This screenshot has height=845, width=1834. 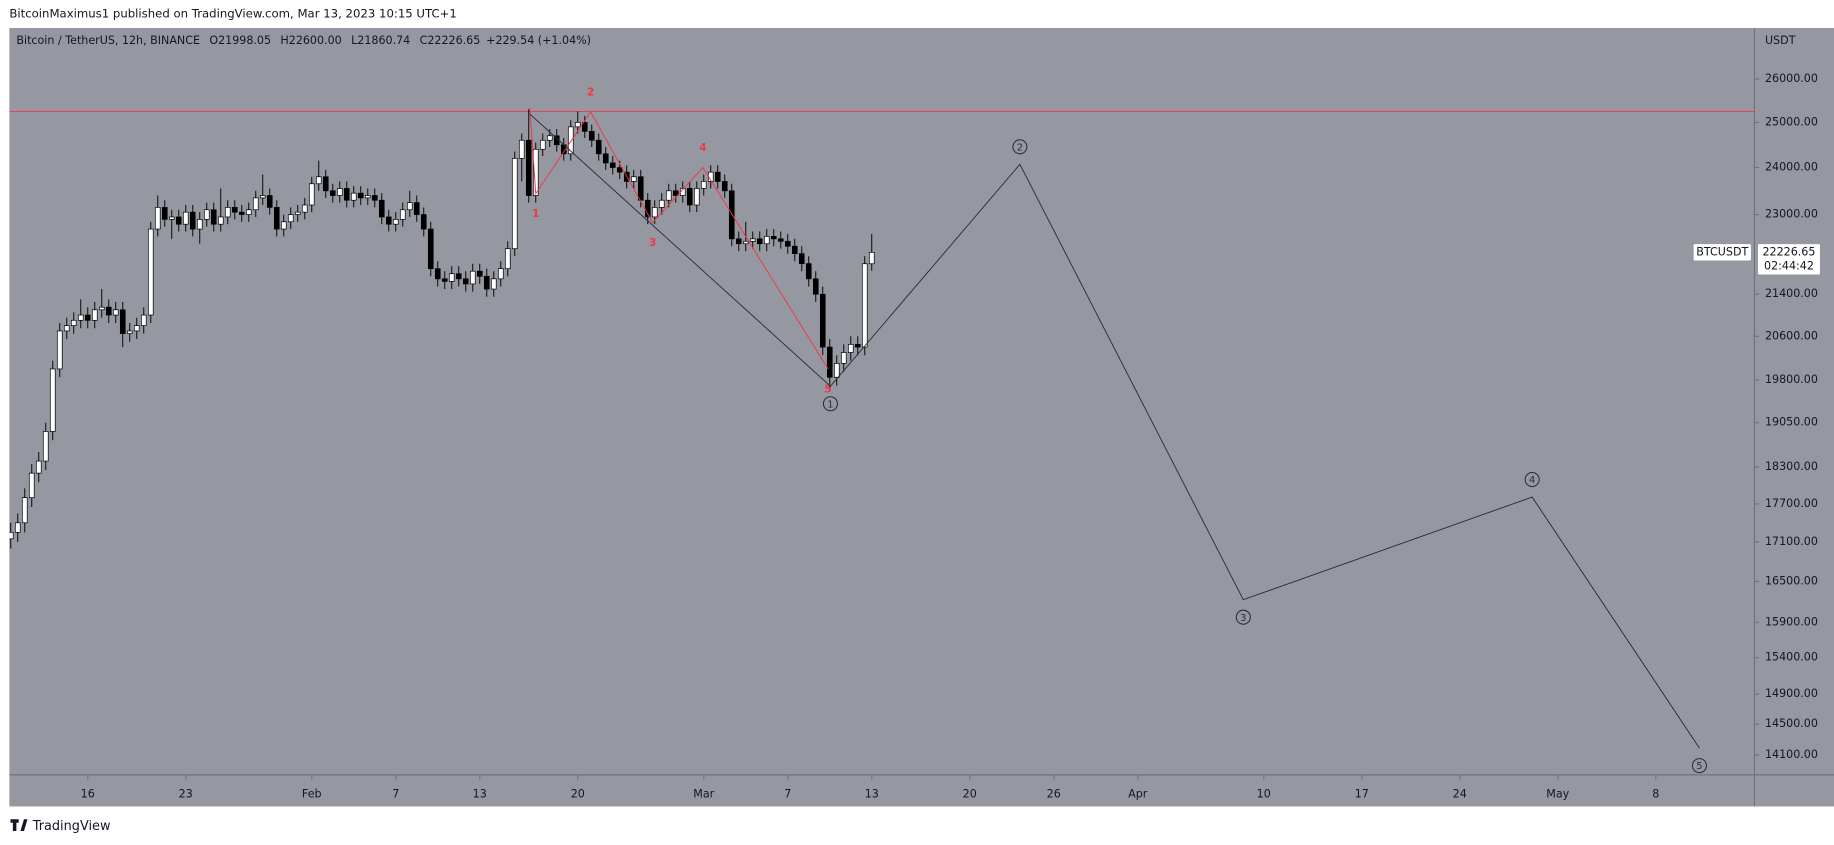 What do you see at coordinates (1791, 503) in the screenshot?
I see `y-tick-label: 17700.00` at bounding box center [1791, 503].